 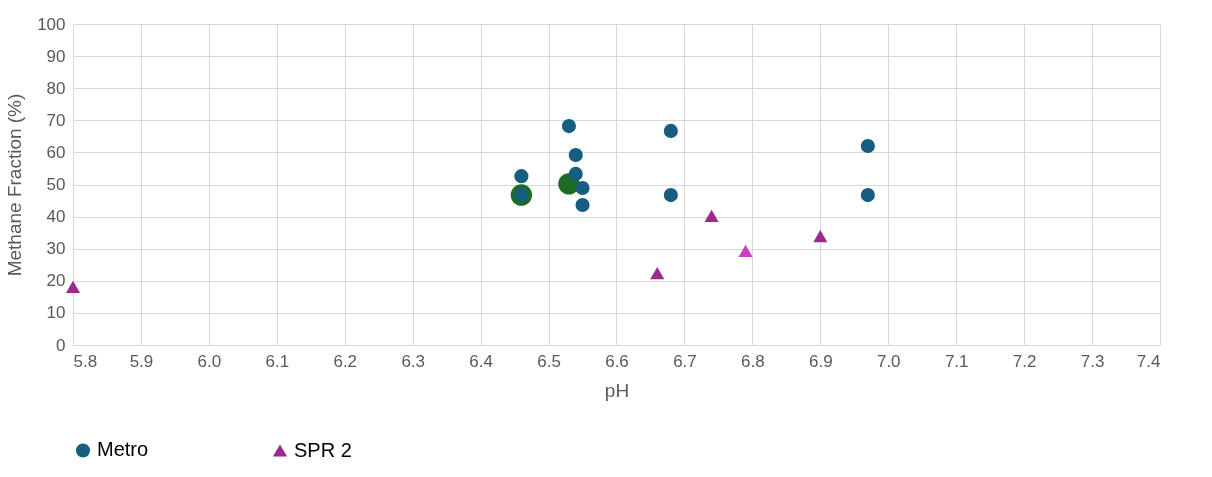 I want to click on x-tick-label: 6.1, so click(x=277, y=361).